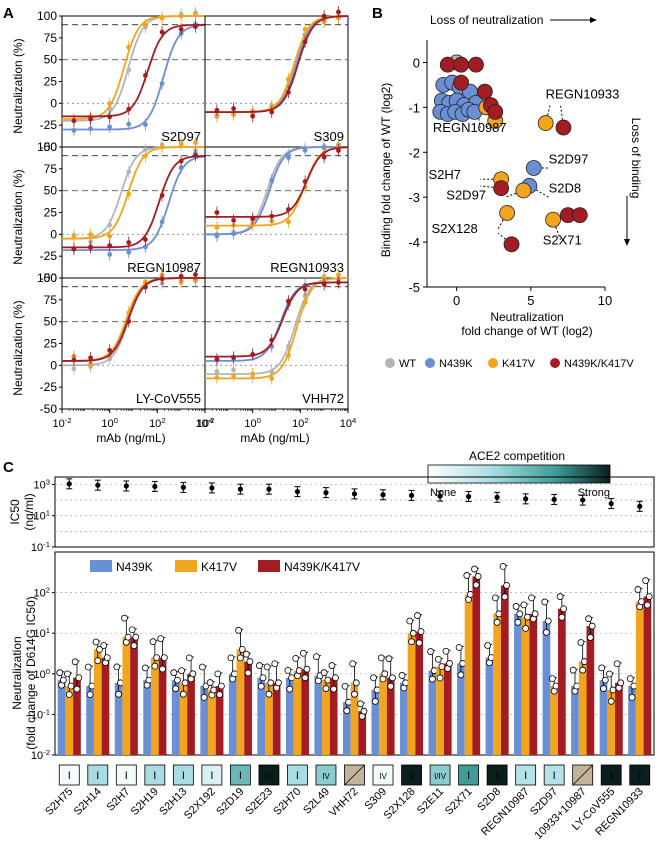  I want to click on panel-a-ylabel-row3: Neutralization (%), so click(18, 347).